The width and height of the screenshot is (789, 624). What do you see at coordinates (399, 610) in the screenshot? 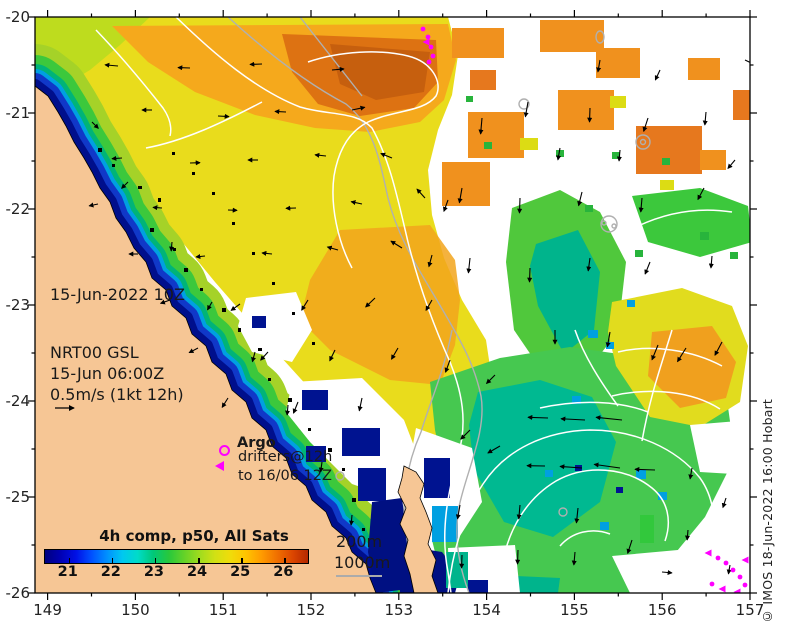
I see `x-tick-label: 153` at bounding box center [399, 610].